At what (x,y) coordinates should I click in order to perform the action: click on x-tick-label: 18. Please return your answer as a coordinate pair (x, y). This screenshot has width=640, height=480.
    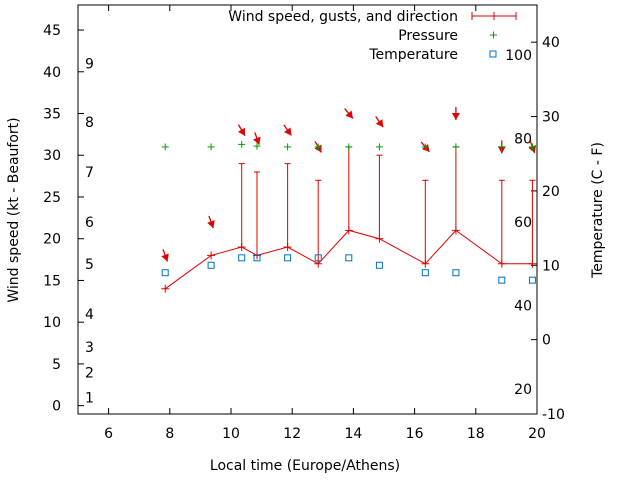
    Looking at the image, I should click on (476, 434).